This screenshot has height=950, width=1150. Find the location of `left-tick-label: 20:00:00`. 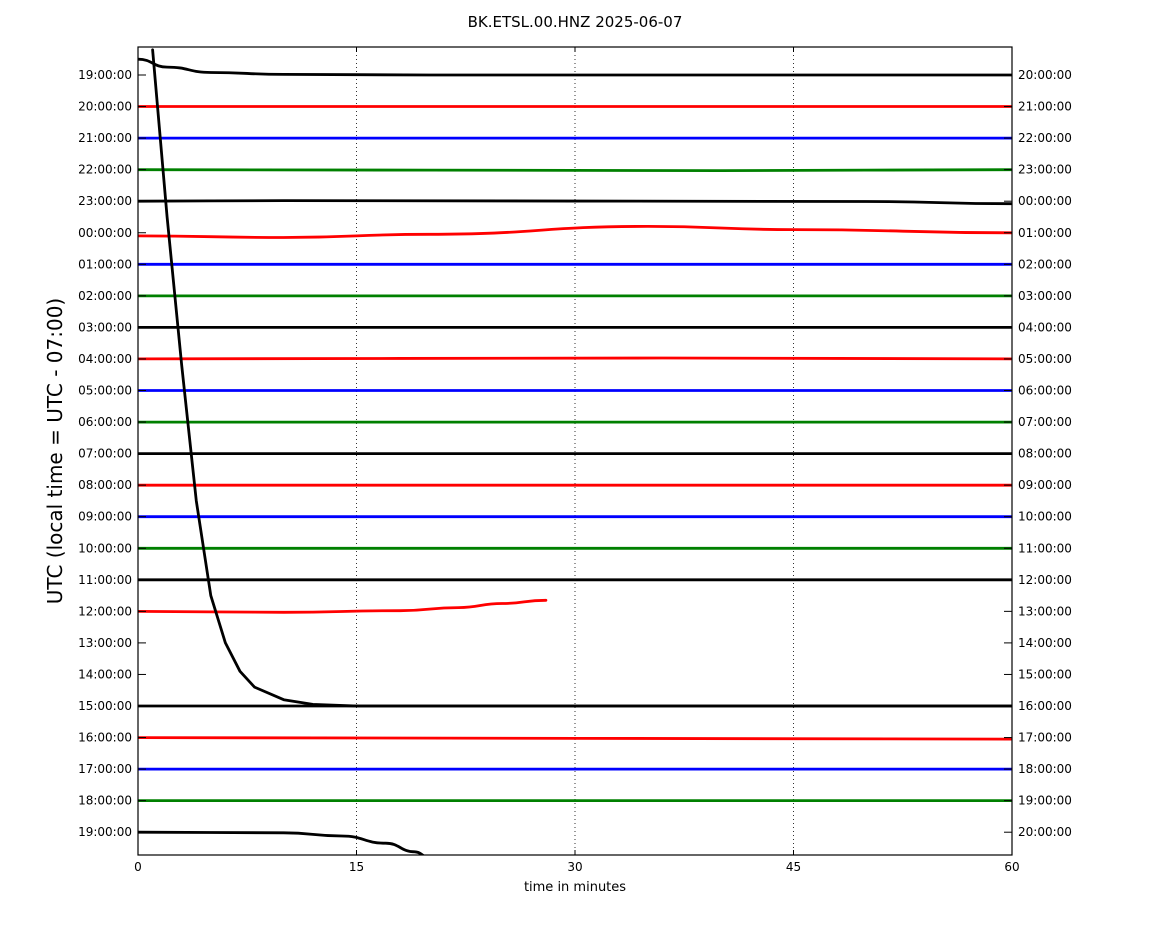

left-tick-label: 20:00:00 is located at coordinates (105, 107).